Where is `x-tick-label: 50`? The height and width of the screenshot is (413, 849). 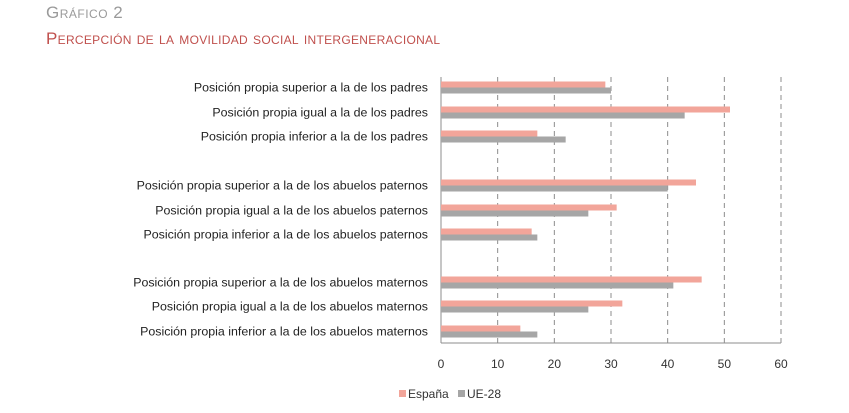 x-tick-label: 50 is located at coordinates (725, 364).